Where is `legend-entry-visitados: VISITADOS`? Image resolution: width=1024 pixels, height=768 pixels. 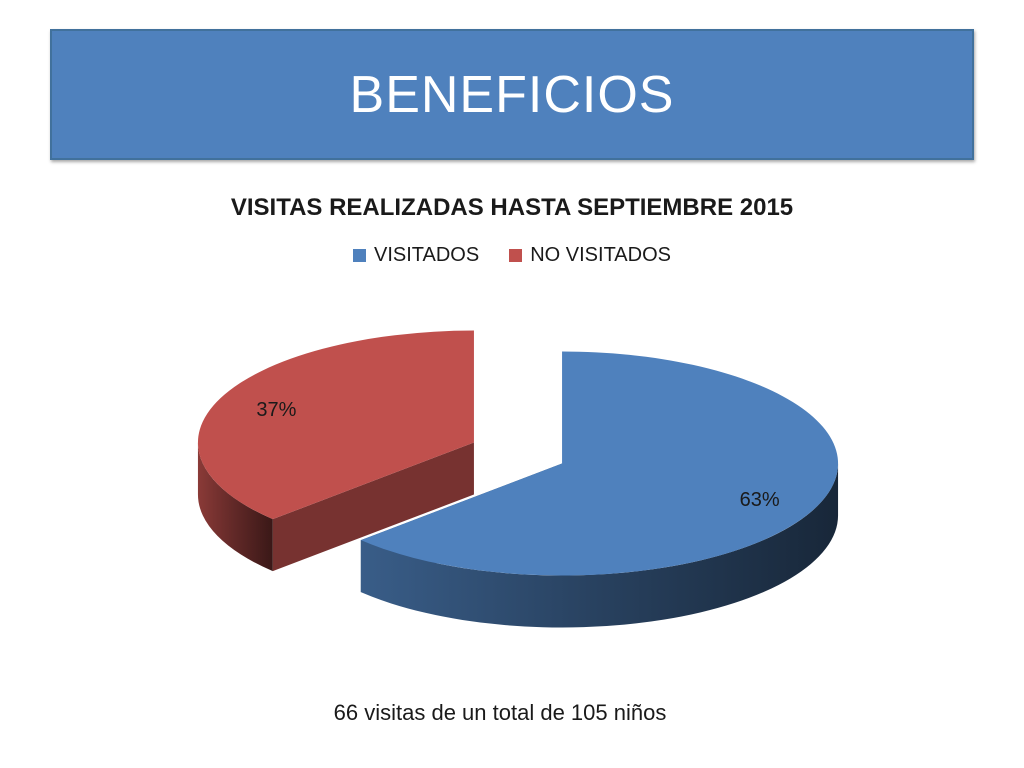
legend-entry-visitados: VISITADOS is located at coordinates (416, 255).